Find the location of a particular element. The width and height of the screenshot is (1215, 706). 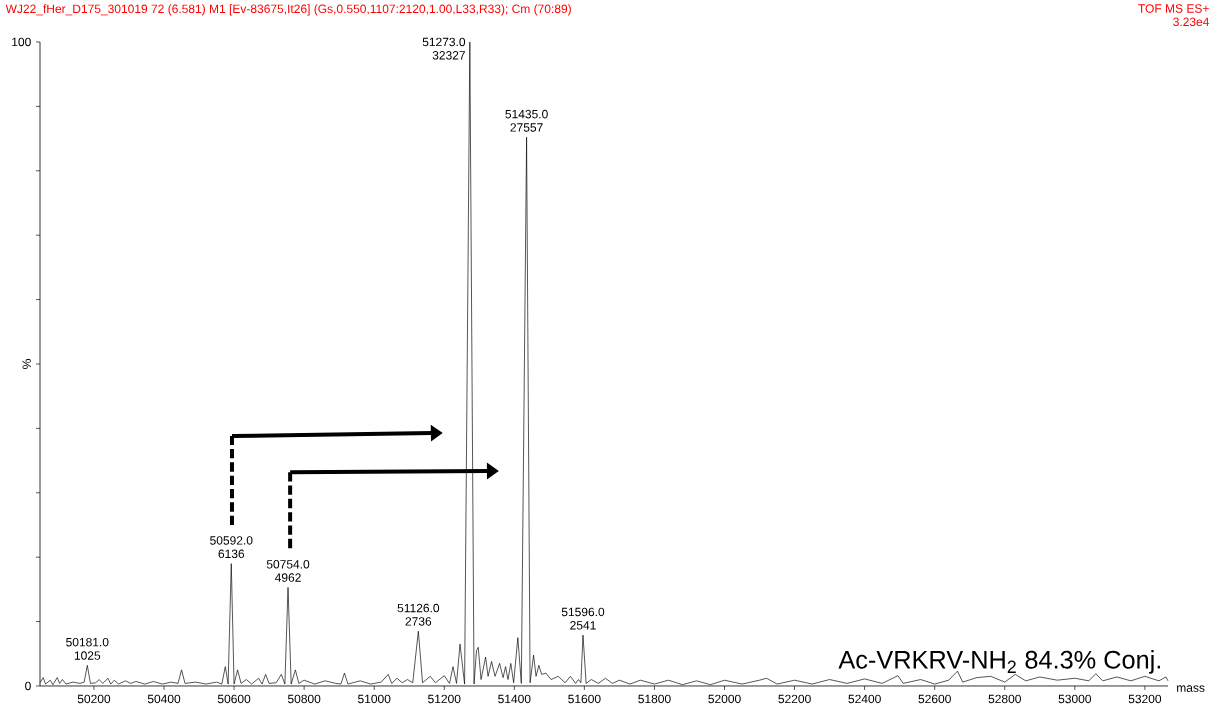

annotation: 51126.0 is located at coordinates (418, 608).